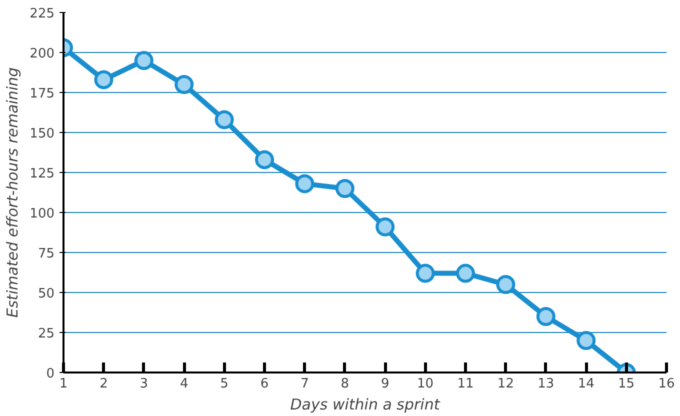 This screenshot has width=680, height=416. What do you see at coordinates (13, 192) in the screenshot?
I see `y-axis-title: Estimated effort-hours remaining` at bounding box center [13, 192].